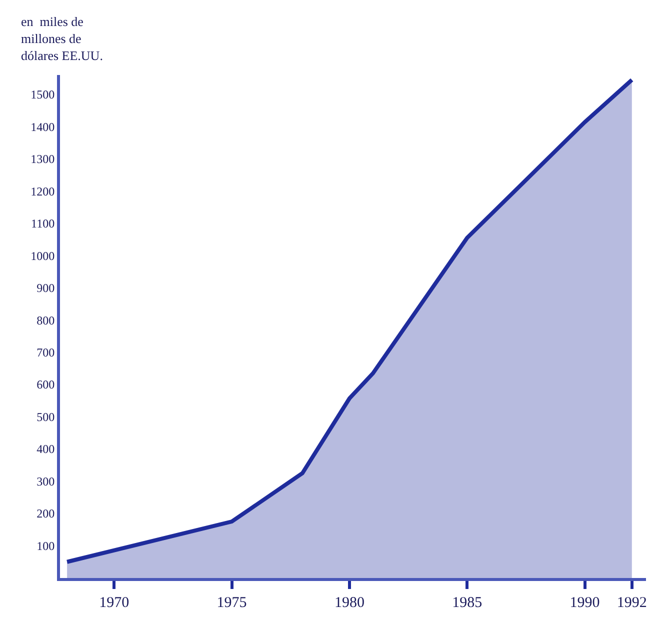 The image size is (671, 623). Describe the element at coordinates (349, 603) in the screenshot. I see `x-tick-label: 1980` at that location.